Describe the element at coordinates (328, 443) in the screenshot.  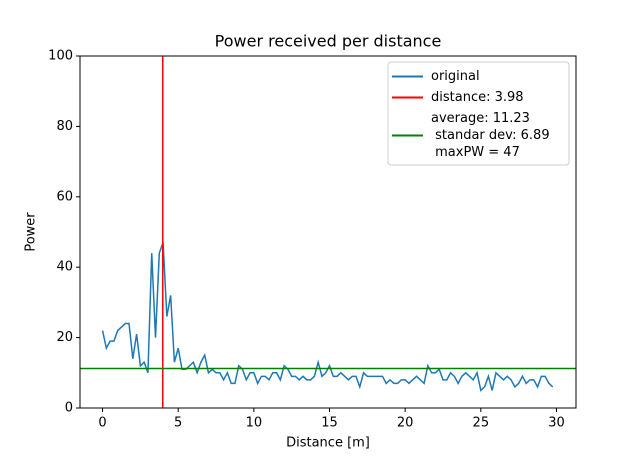
I see `x-axis-label: Distance [m]` at that location.